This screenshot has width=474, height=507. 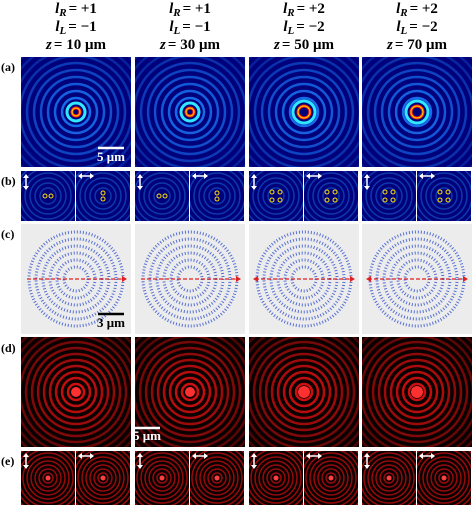 What do you see at coordinates (7, 461) in the screenshot?
I see `row-label: (e)` at bounding box center [7, 461].